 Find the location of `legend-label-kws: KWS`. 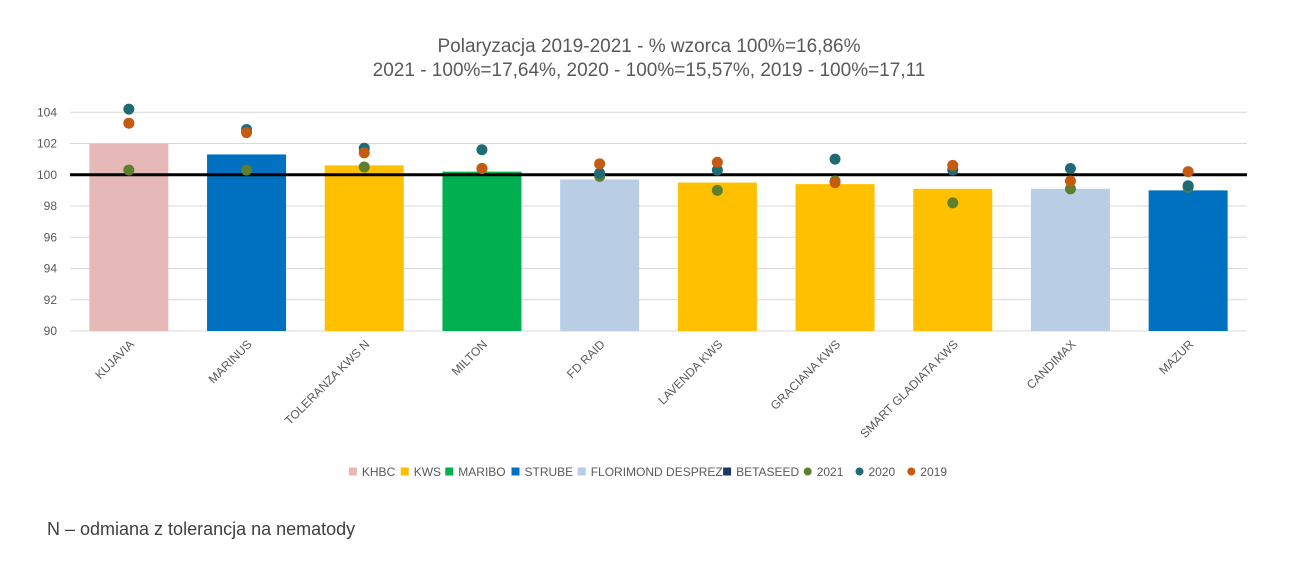

legend-label-kws: KWS is located at coordinates (427, 472).